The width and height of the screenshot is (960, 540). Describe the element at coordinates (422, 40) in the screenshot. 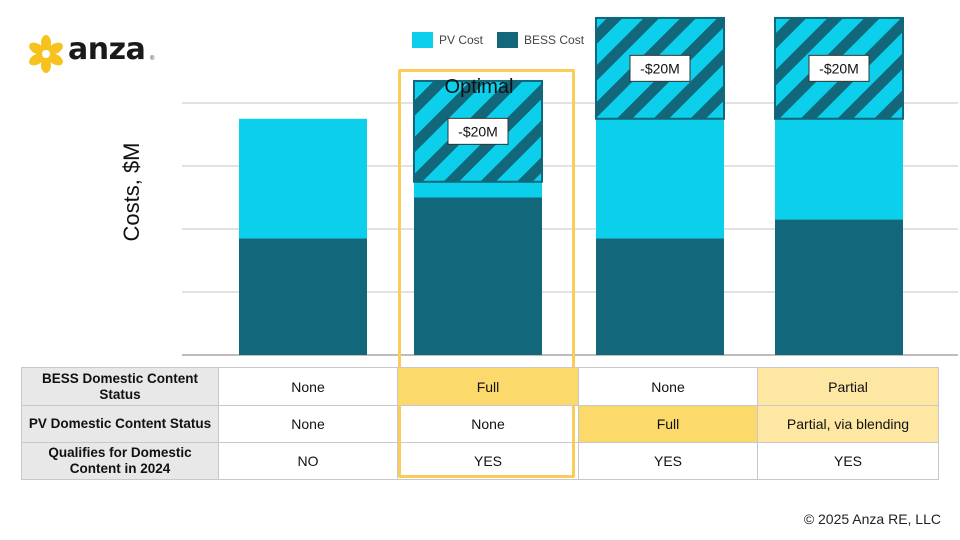

I see `legend-swatch-pv` at that location.